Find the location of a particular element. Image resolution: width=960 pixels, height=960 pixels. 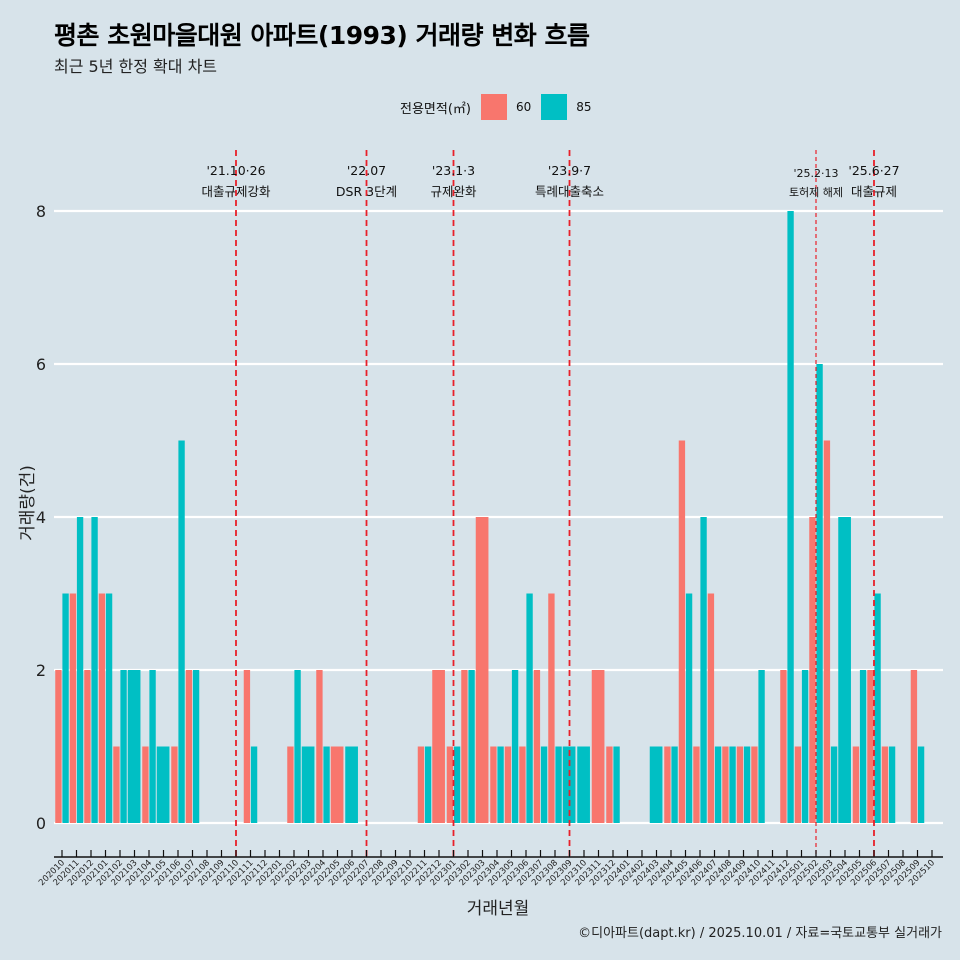

event-name-label: 대출규제 is located at coordinates (874, 191).